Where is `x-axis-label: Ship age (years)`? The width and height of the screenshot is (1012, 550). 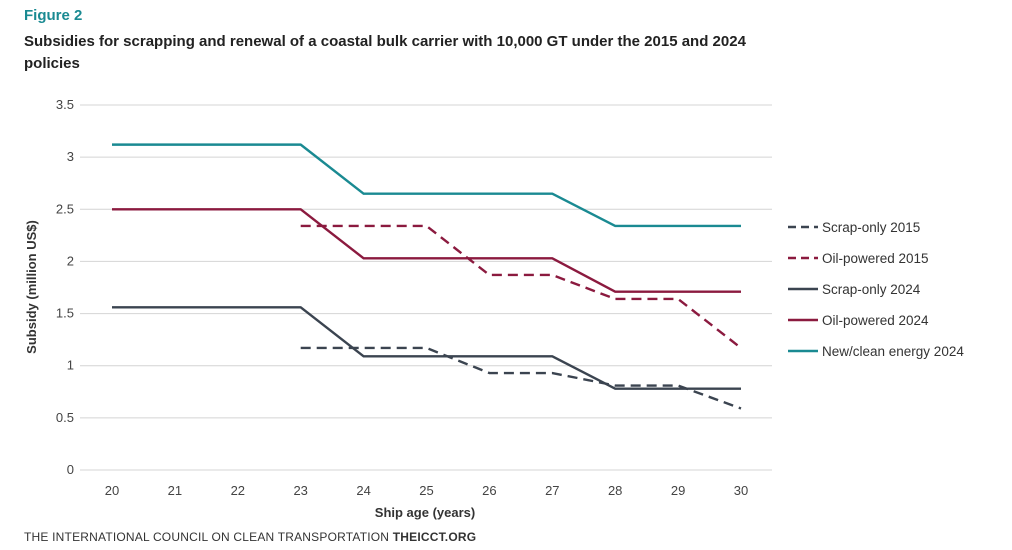
x-axis-label: Ship age (years) is located at coordinates (425, 512).